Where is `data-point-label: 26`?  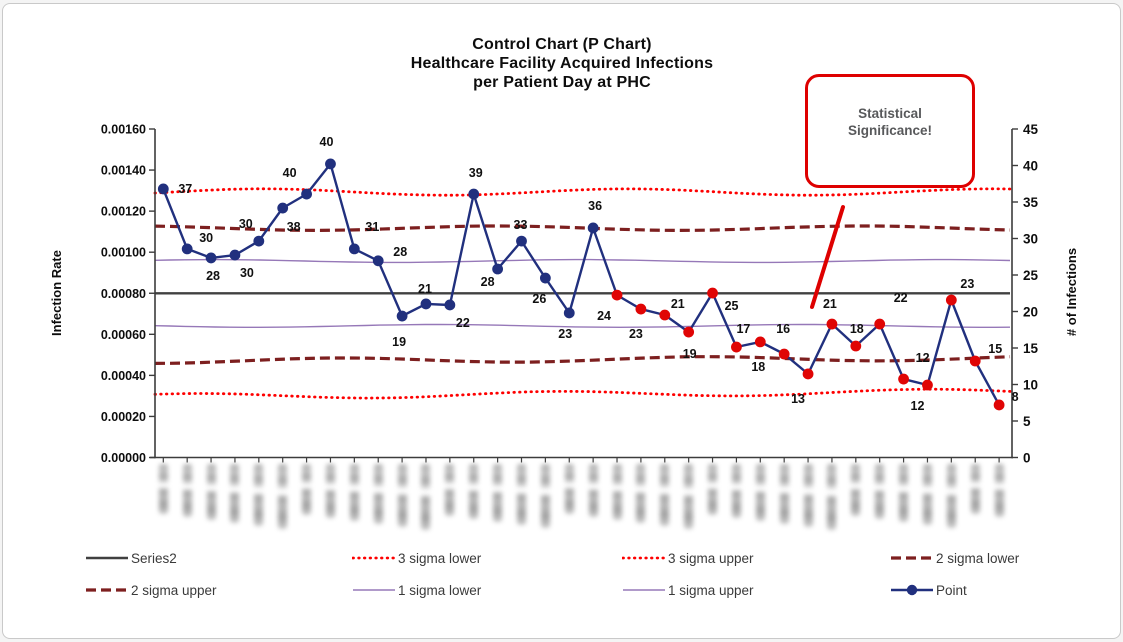 data-point-label: 26 is located at coordinates (539, 299).